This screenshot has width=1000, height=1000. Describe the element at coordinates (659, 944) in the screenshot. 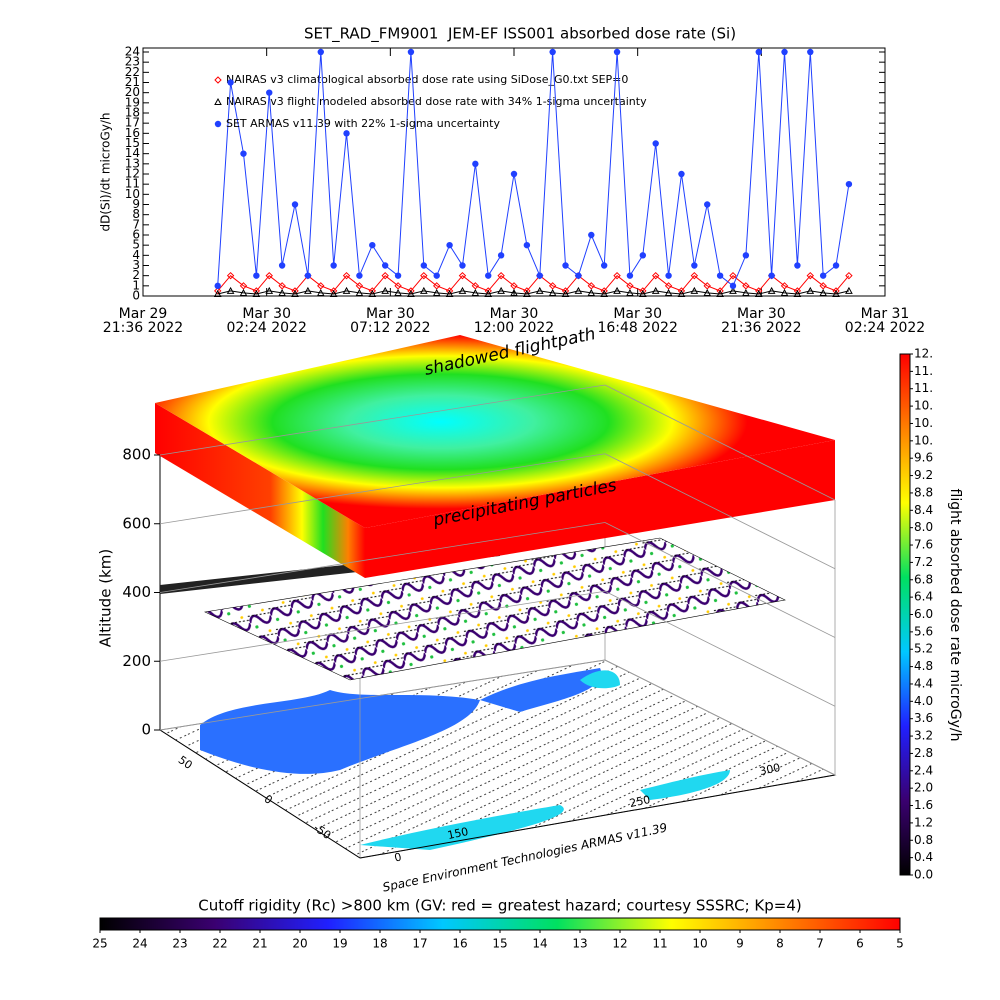

I see `colorbar-tick-label: 11` at that location.